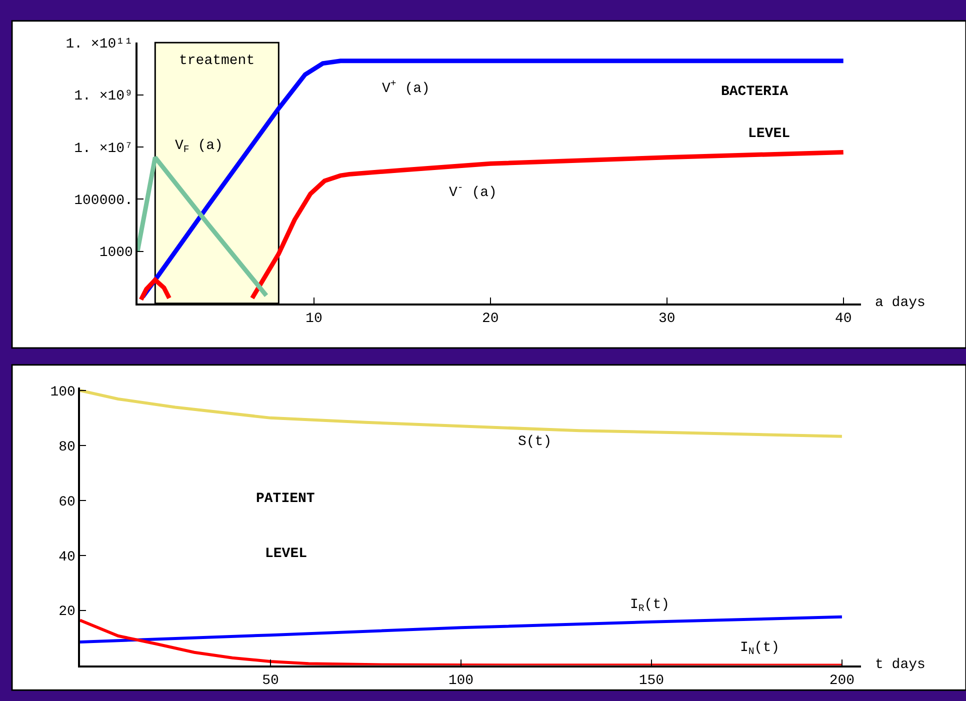 This screenshot has height=701, width=966. I want to click on y-tick-label: 1. ×10¹¹, so click(99, 44).